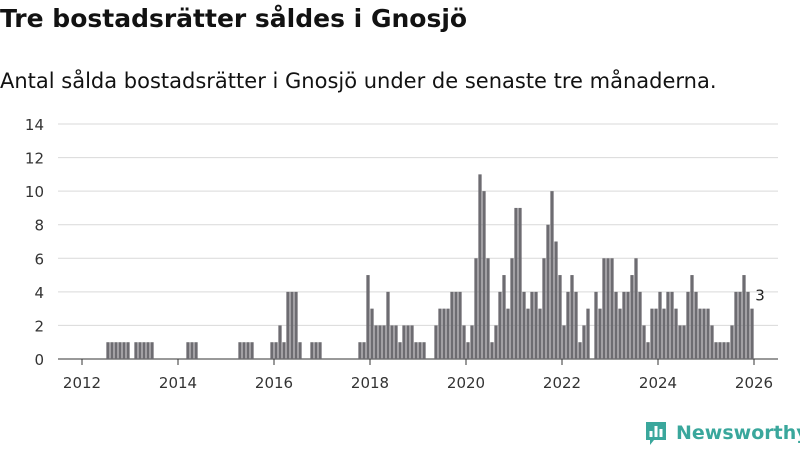 Image resolution: width=800 pixels, height=450 pixels. I want to click on x-tick-label: 2020, so click(466, 383).